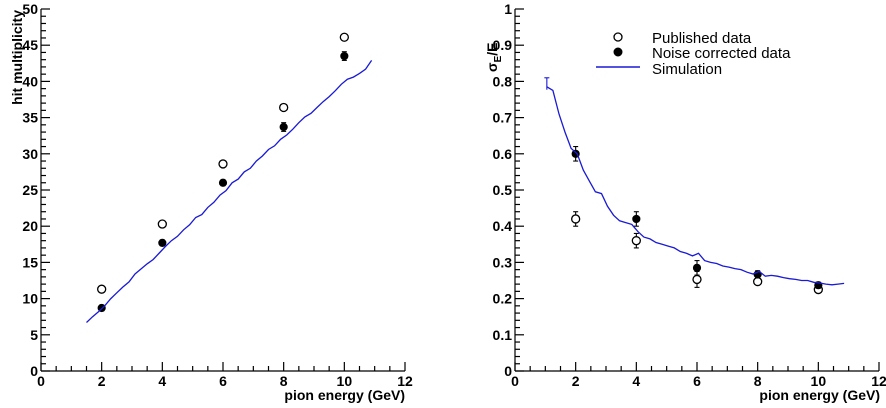  What do you see at coordinates (503, 45) in the screenshot?
I see `y-tick-label: 0.9` at bounding box center [503, 45].